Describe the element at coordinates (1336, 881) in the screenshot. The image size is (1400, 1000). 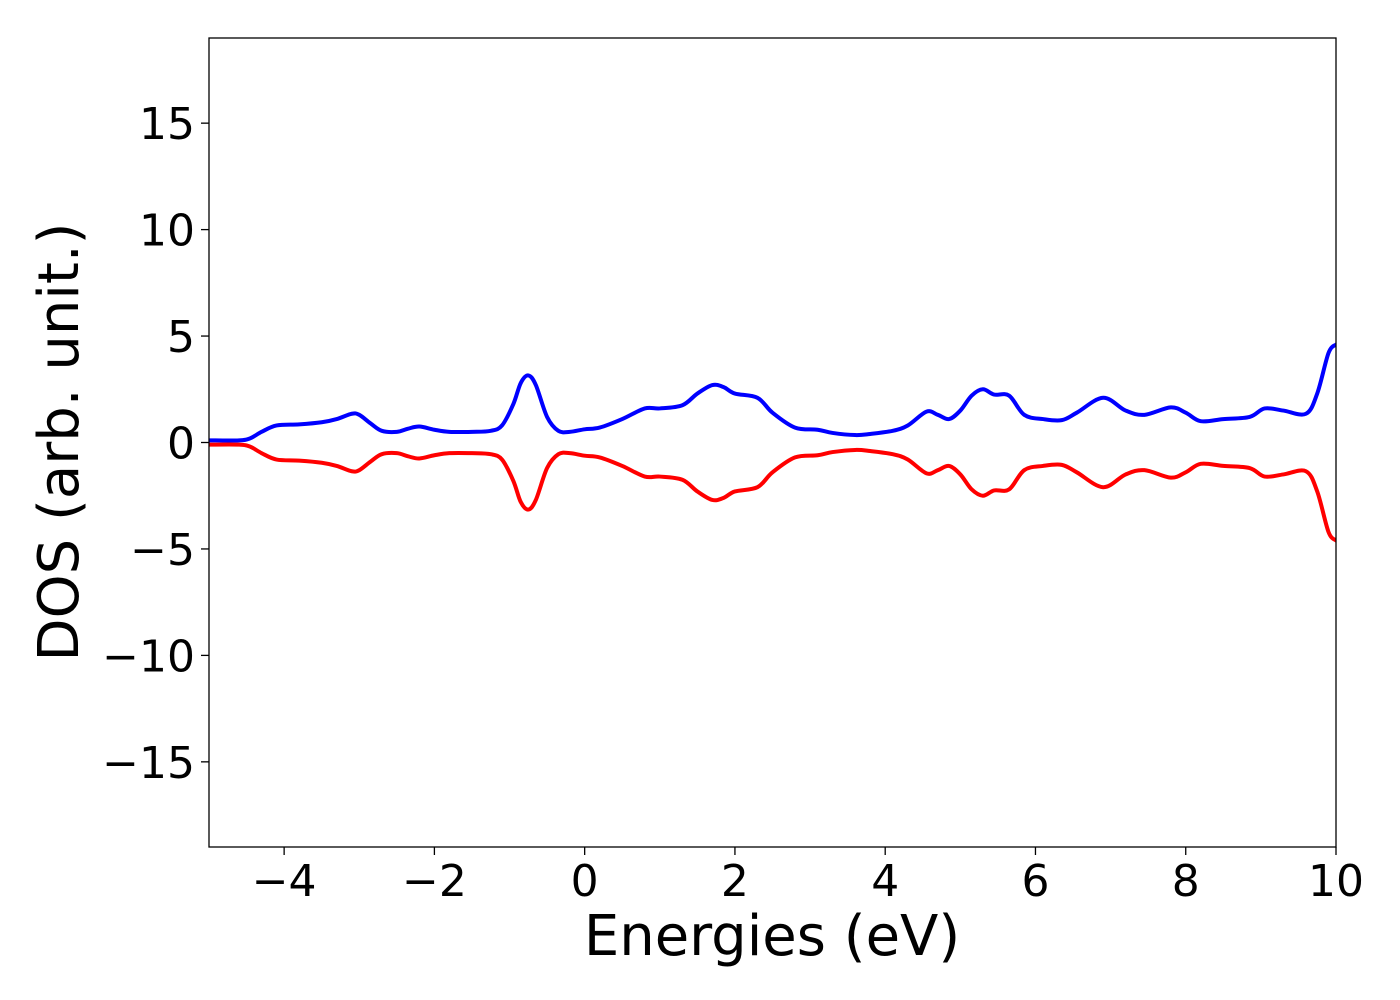
I see `x-tick-label: 10` at that location.